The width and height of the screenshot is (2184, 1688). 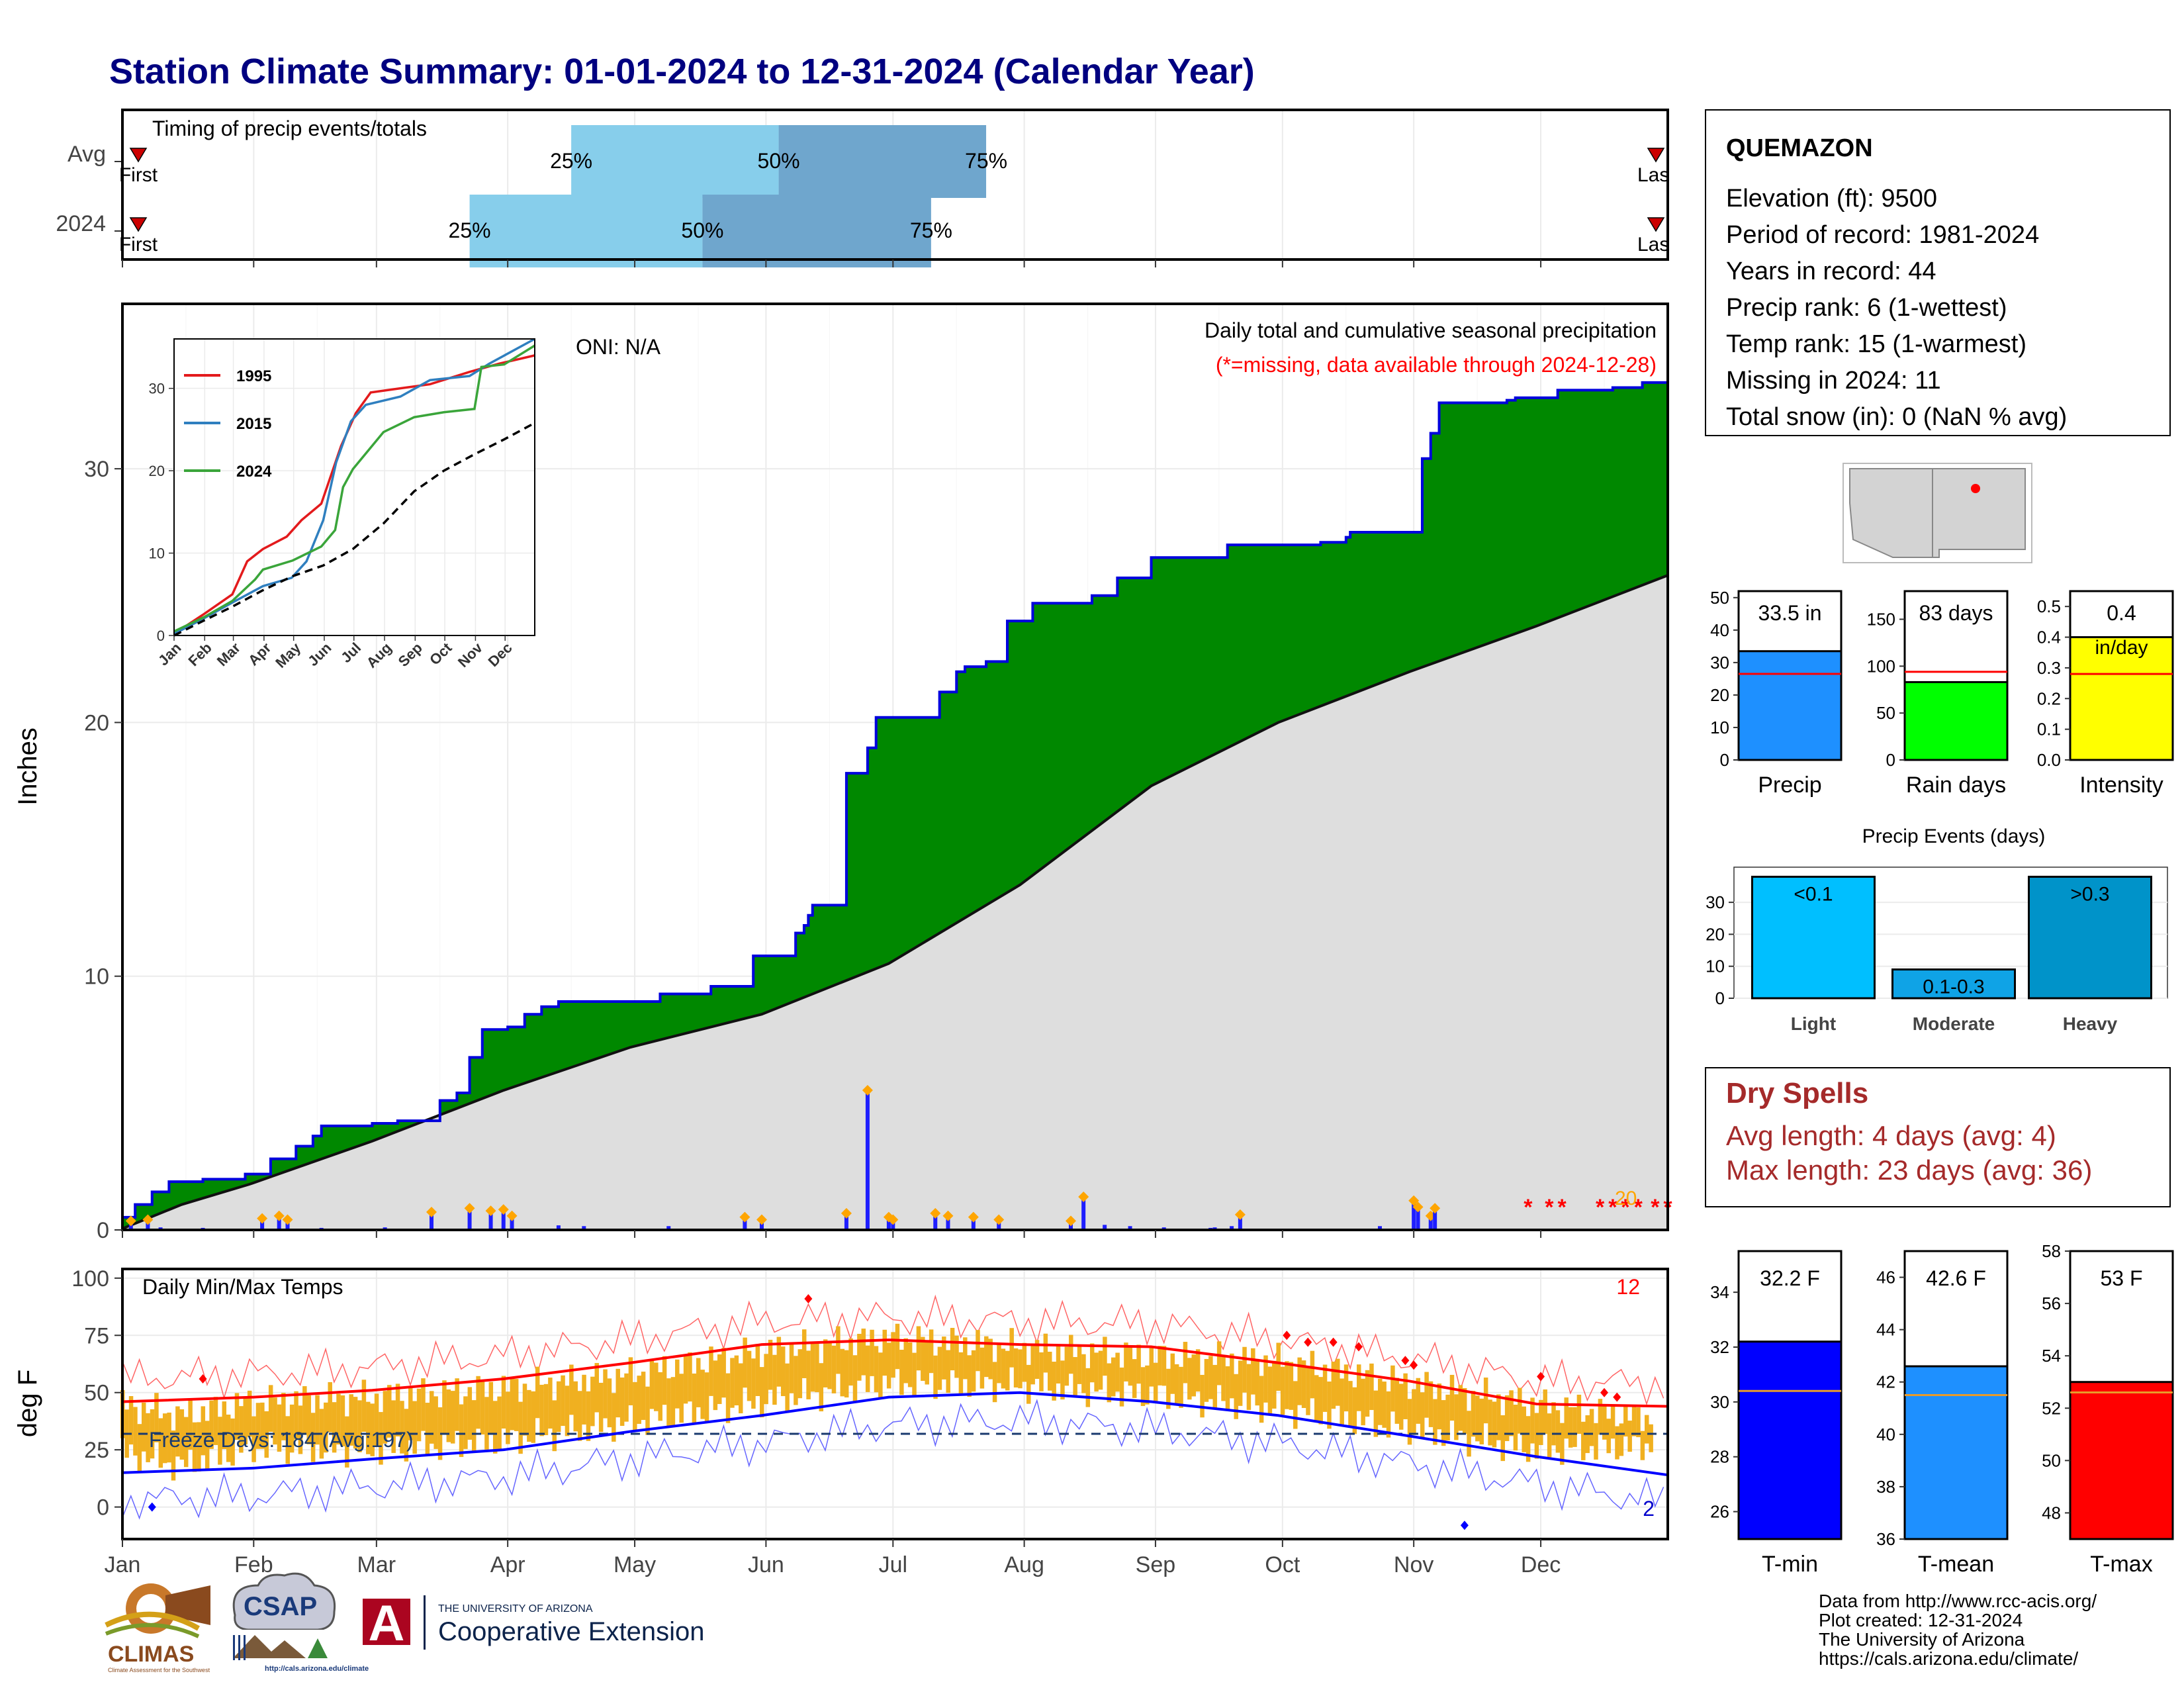 What do you see at coordinates (1885, 1487) in the screenshot?
I see `temp-summary-y-tick-label: 38` at bounding box center [1885, 1487].